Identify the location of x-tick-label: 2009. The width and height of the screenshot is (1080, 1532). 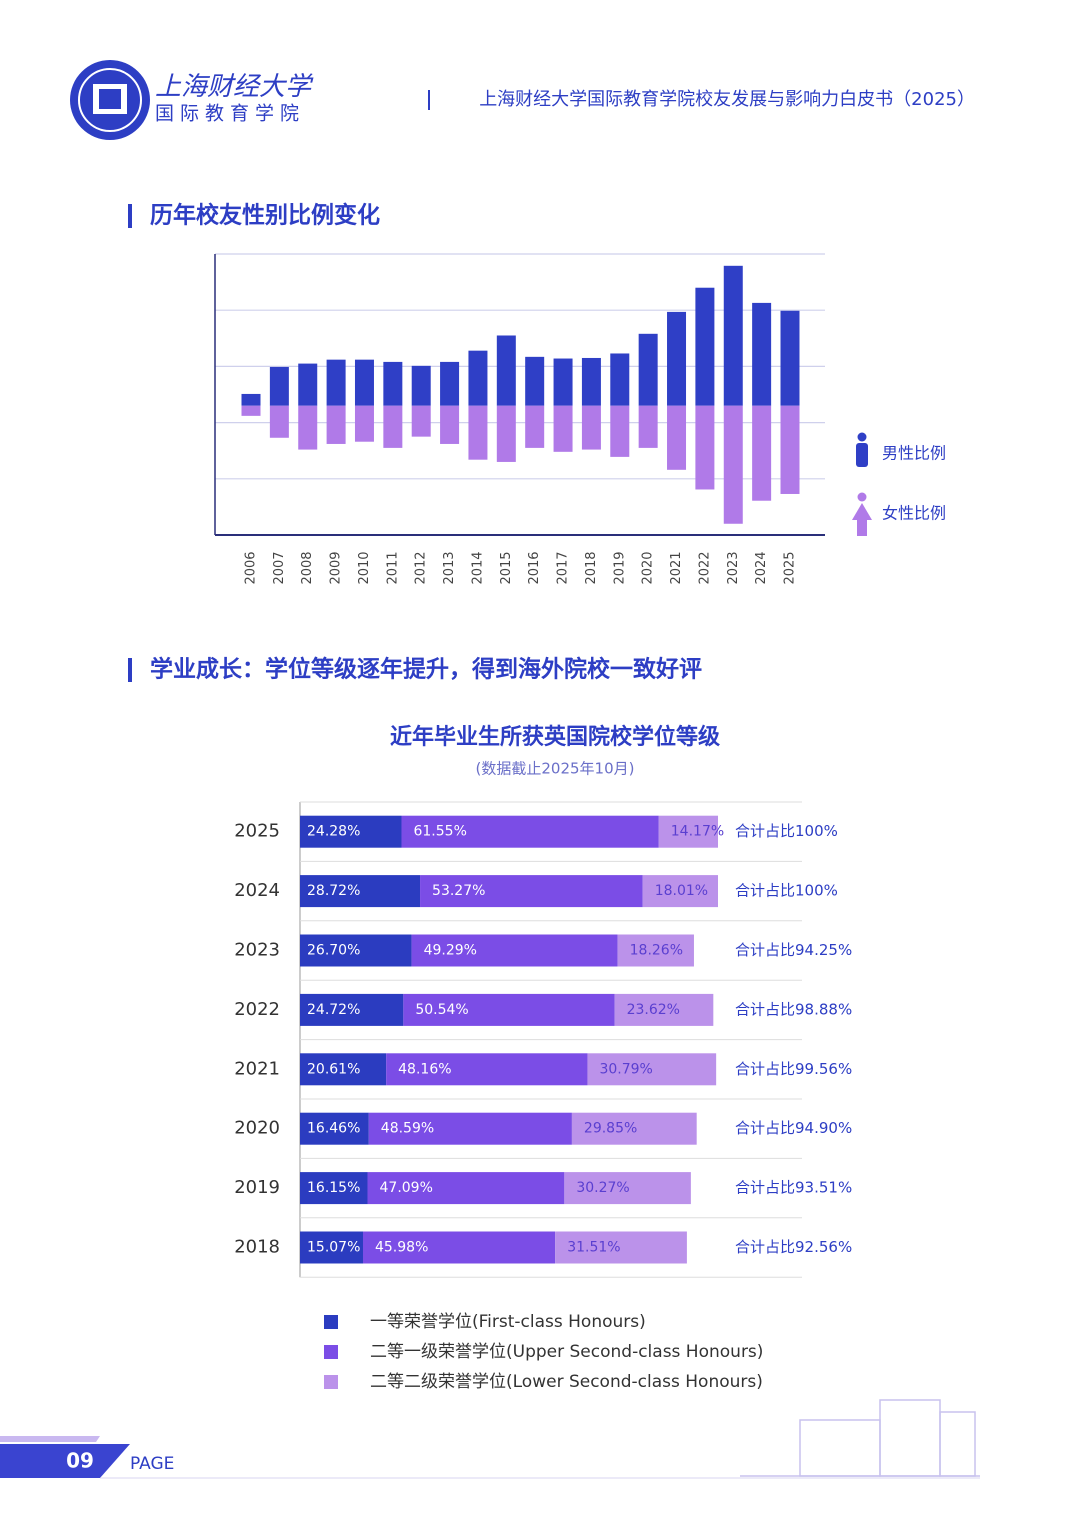
(336, 567).